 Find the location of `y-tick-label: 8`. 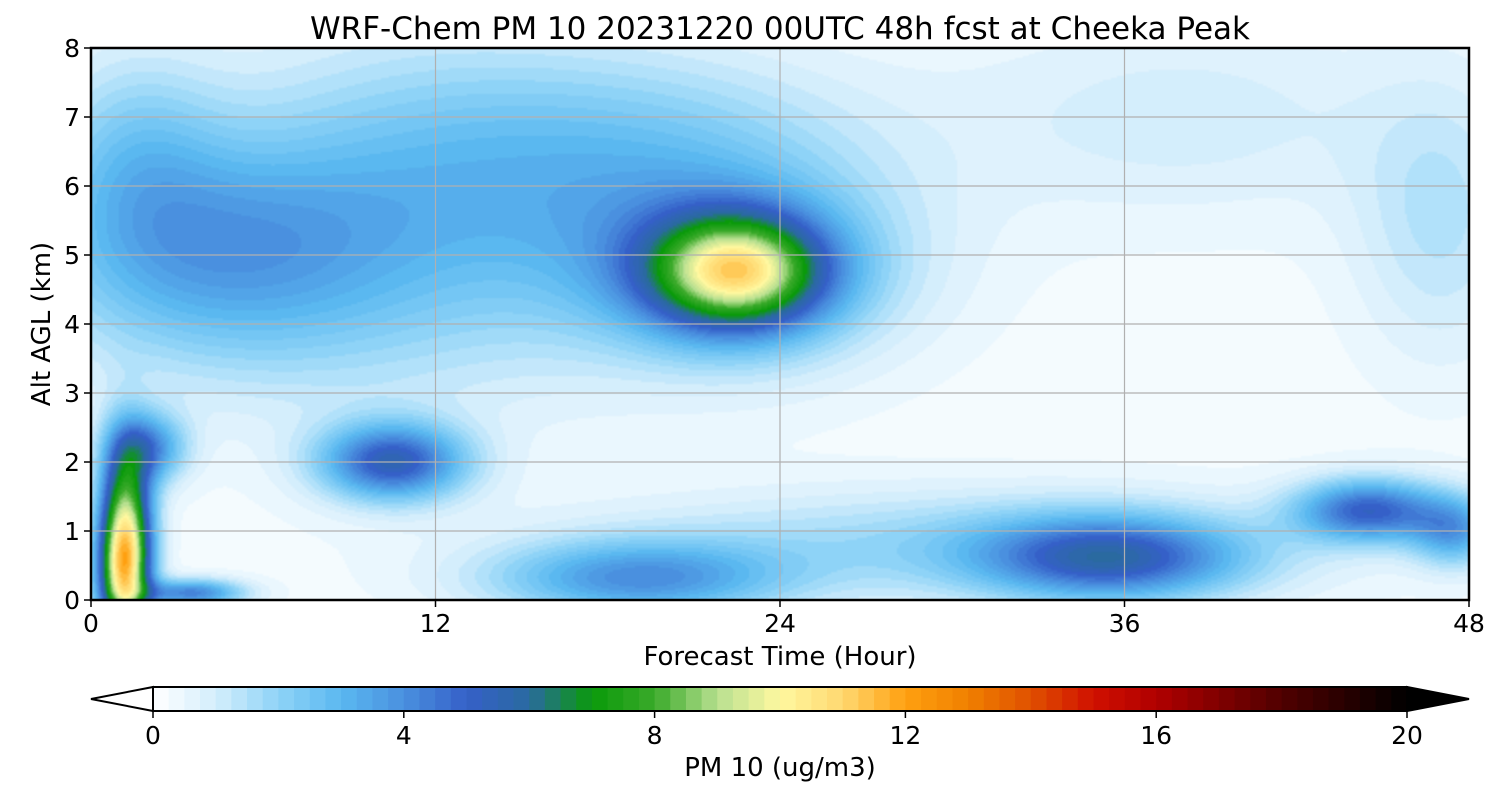

y-tick-label: 8 is located at coordinates (72, 48).